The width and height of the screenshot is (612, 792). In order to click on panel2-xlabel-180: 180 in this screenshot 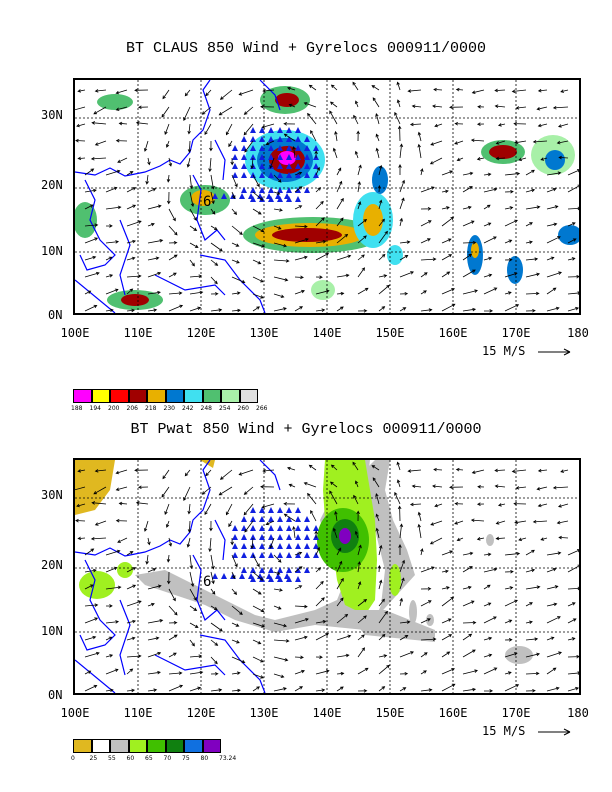, I will do `click(578, 713)`.